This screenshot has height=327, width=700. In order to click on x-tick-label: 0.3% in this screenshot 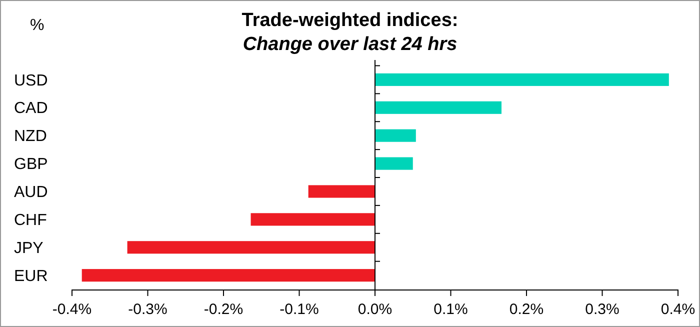, I will do `click(602, 309)`.